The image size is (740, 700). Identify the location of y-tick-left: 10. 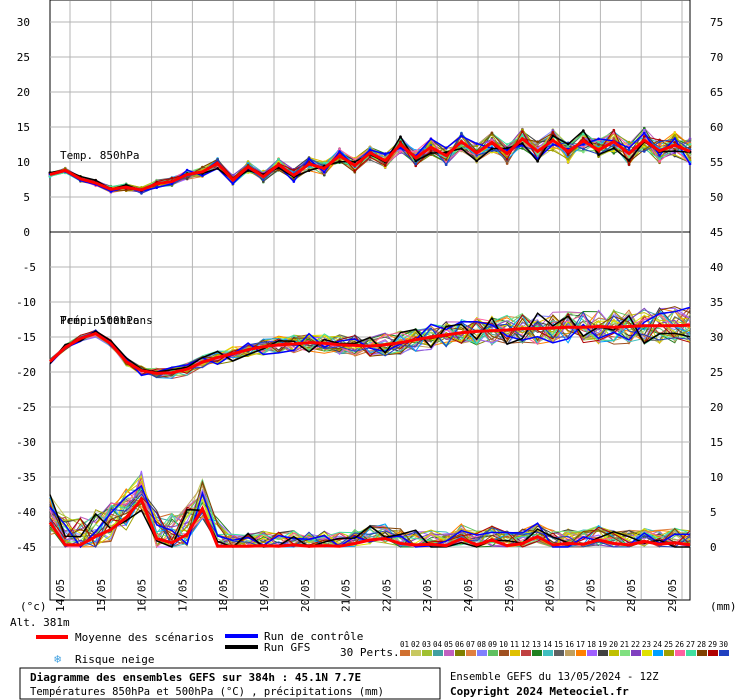
(23, 162).